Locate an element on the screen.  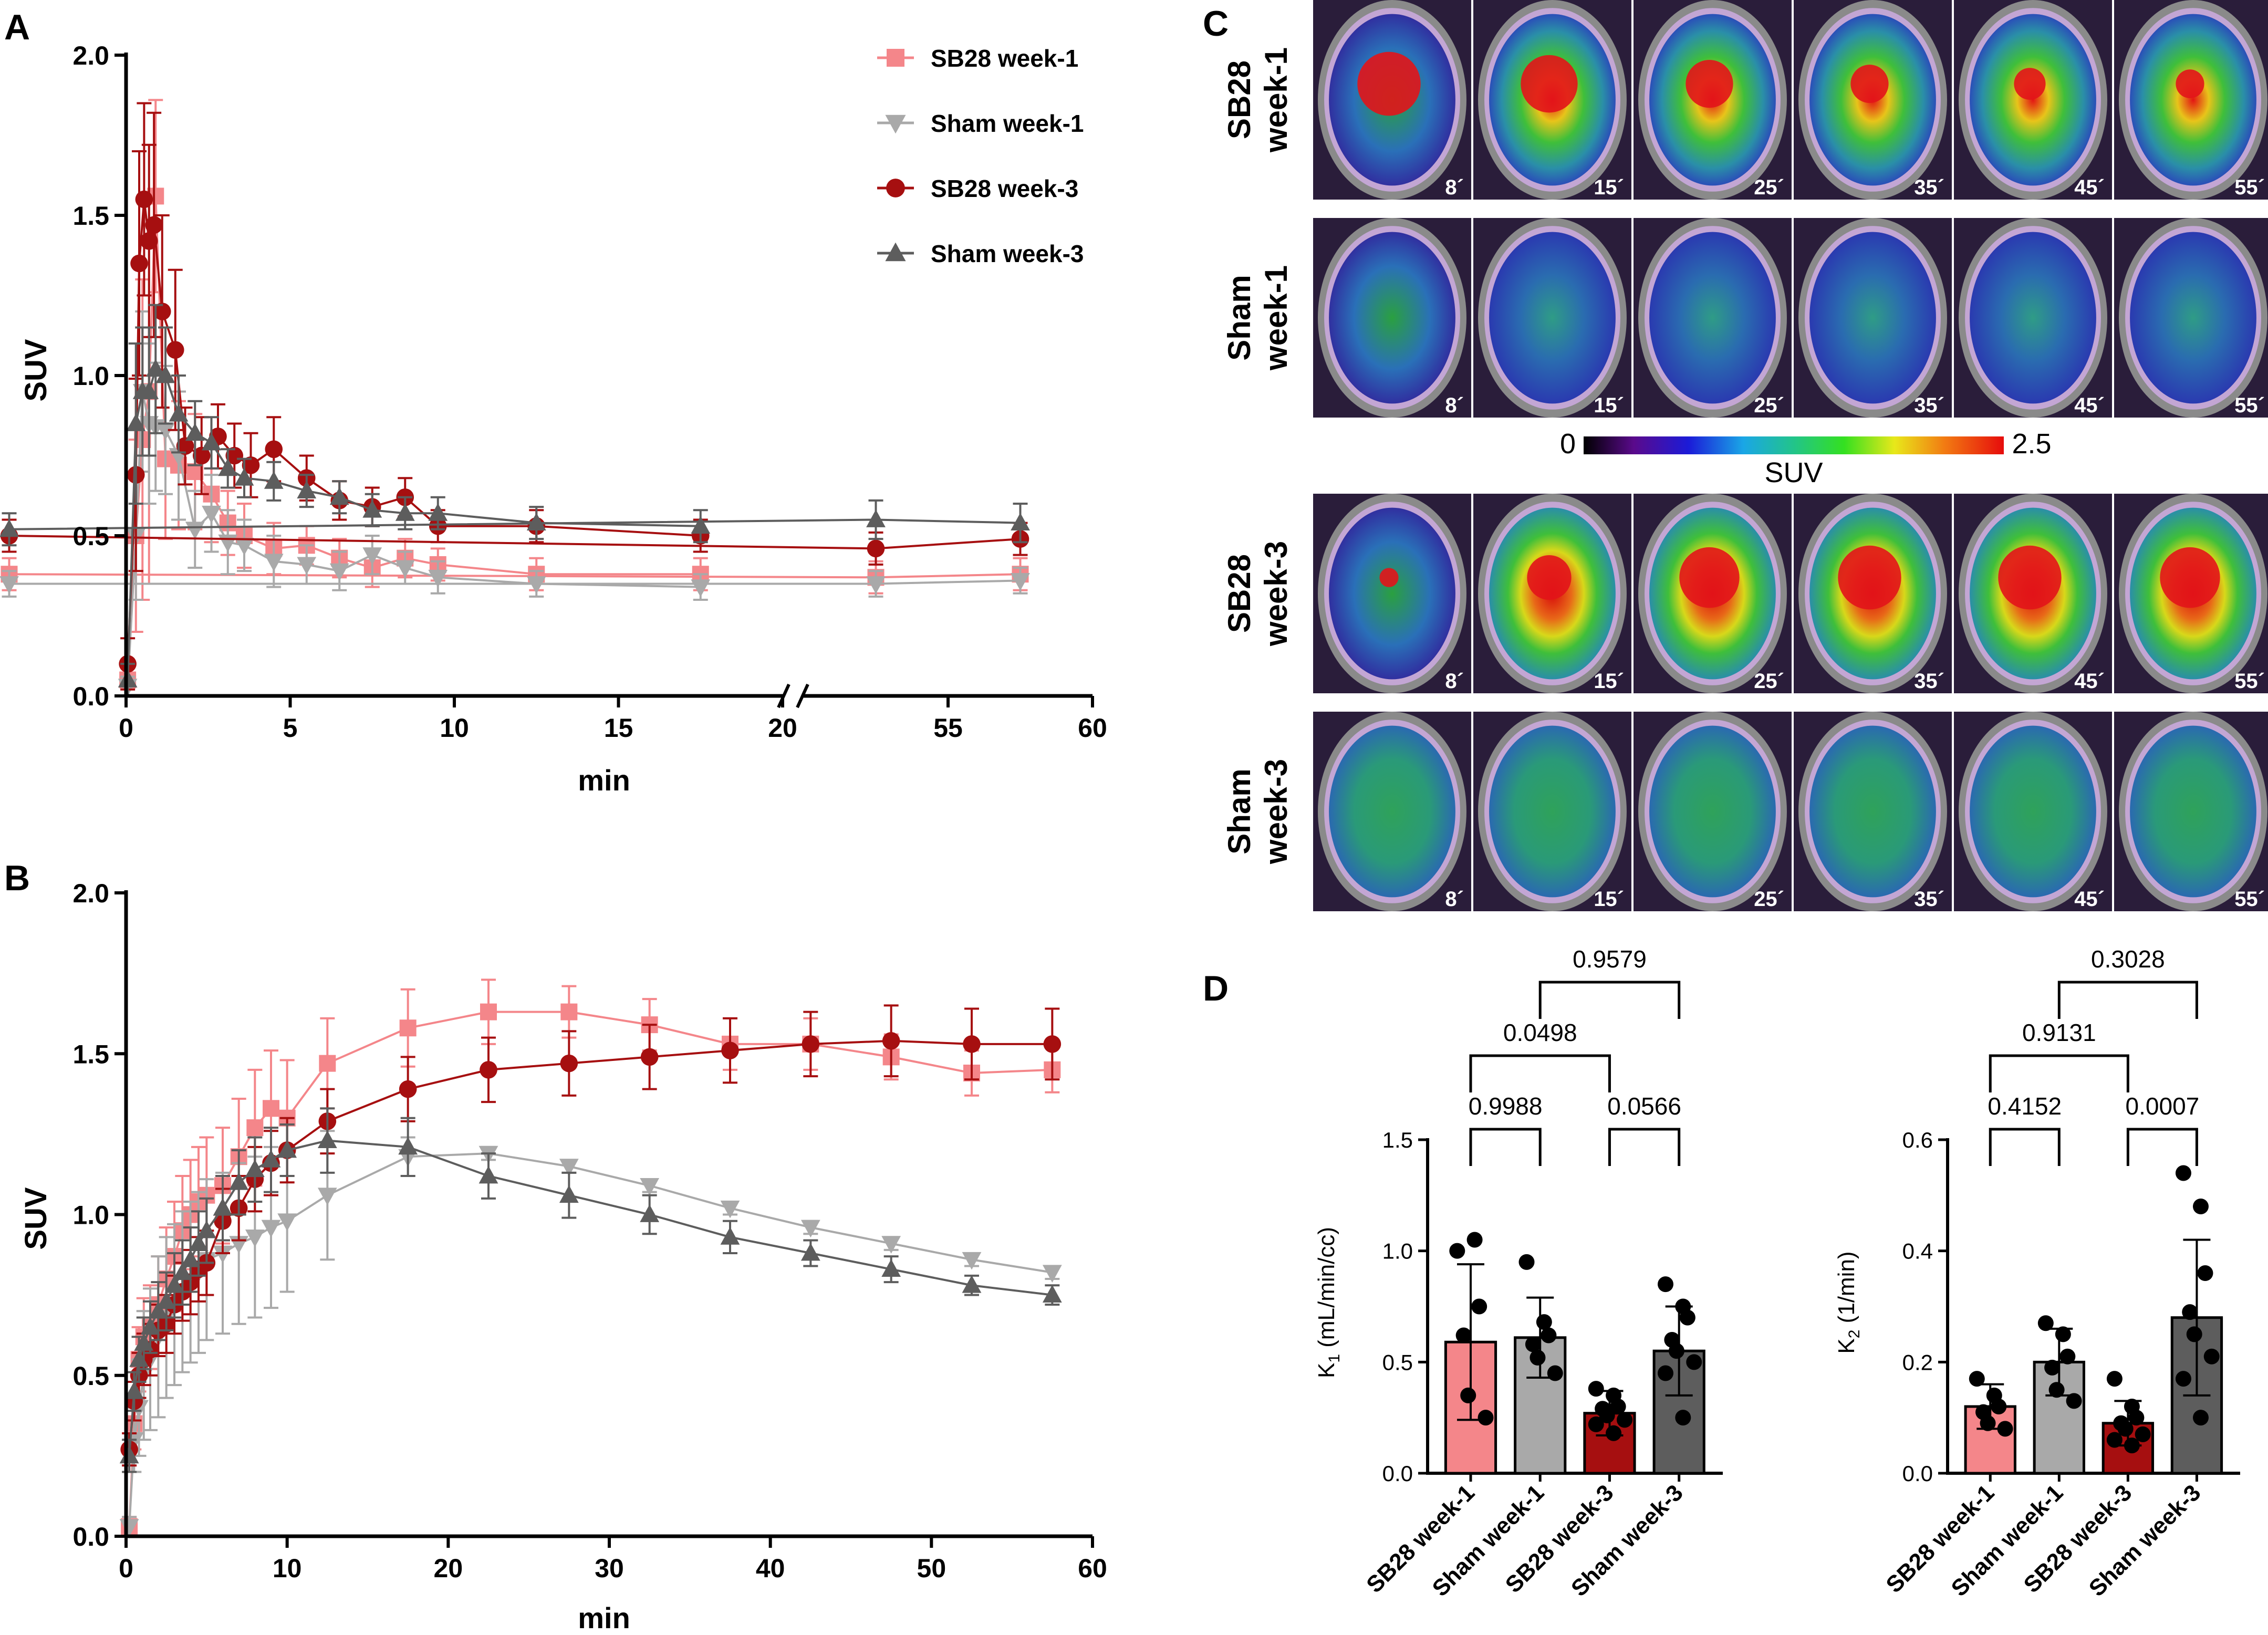
k1-ylabel-sub: 1 is located at coordinates (1334, 1358).